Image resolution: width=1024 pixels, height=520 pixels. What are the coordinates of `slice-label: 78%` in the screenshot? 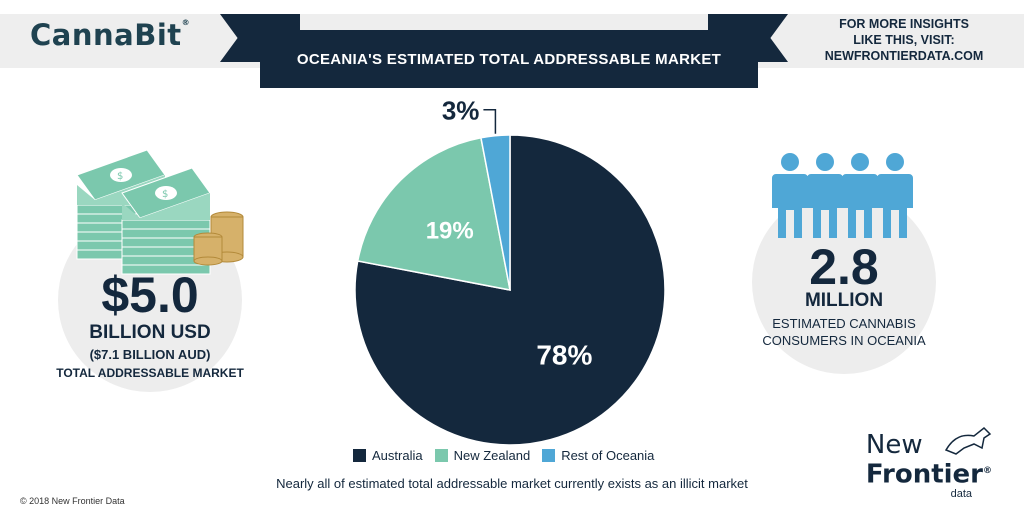 It's located at (564, 355).